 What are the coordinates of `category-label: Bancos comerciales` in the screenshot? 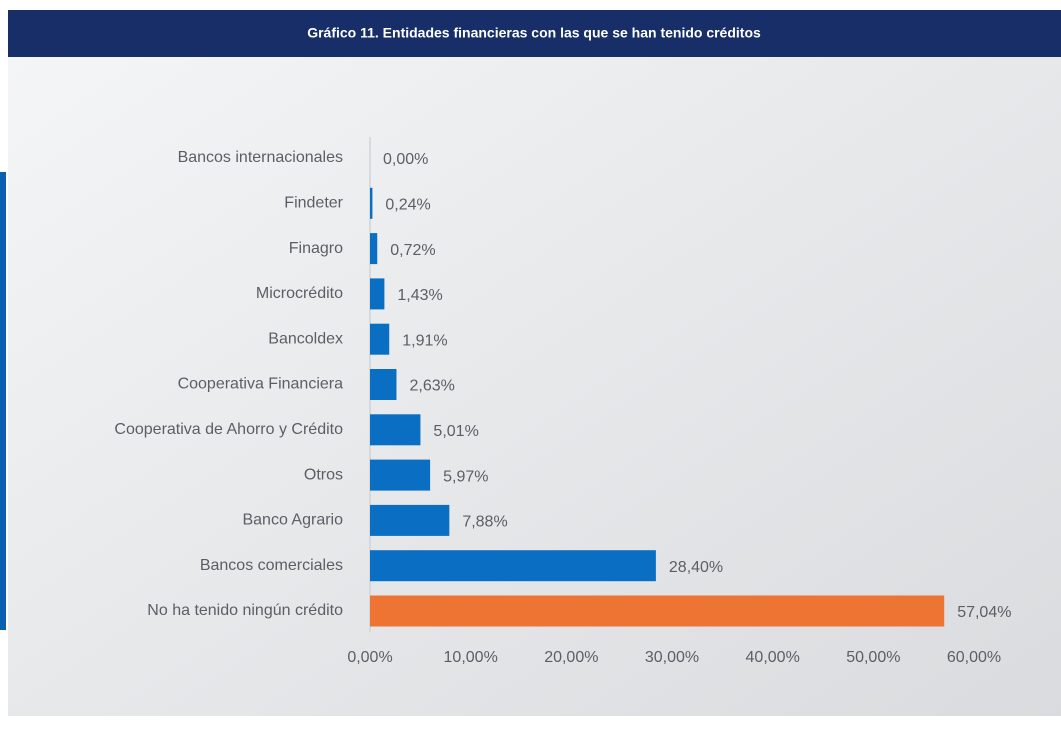 It's located at (271, 565).